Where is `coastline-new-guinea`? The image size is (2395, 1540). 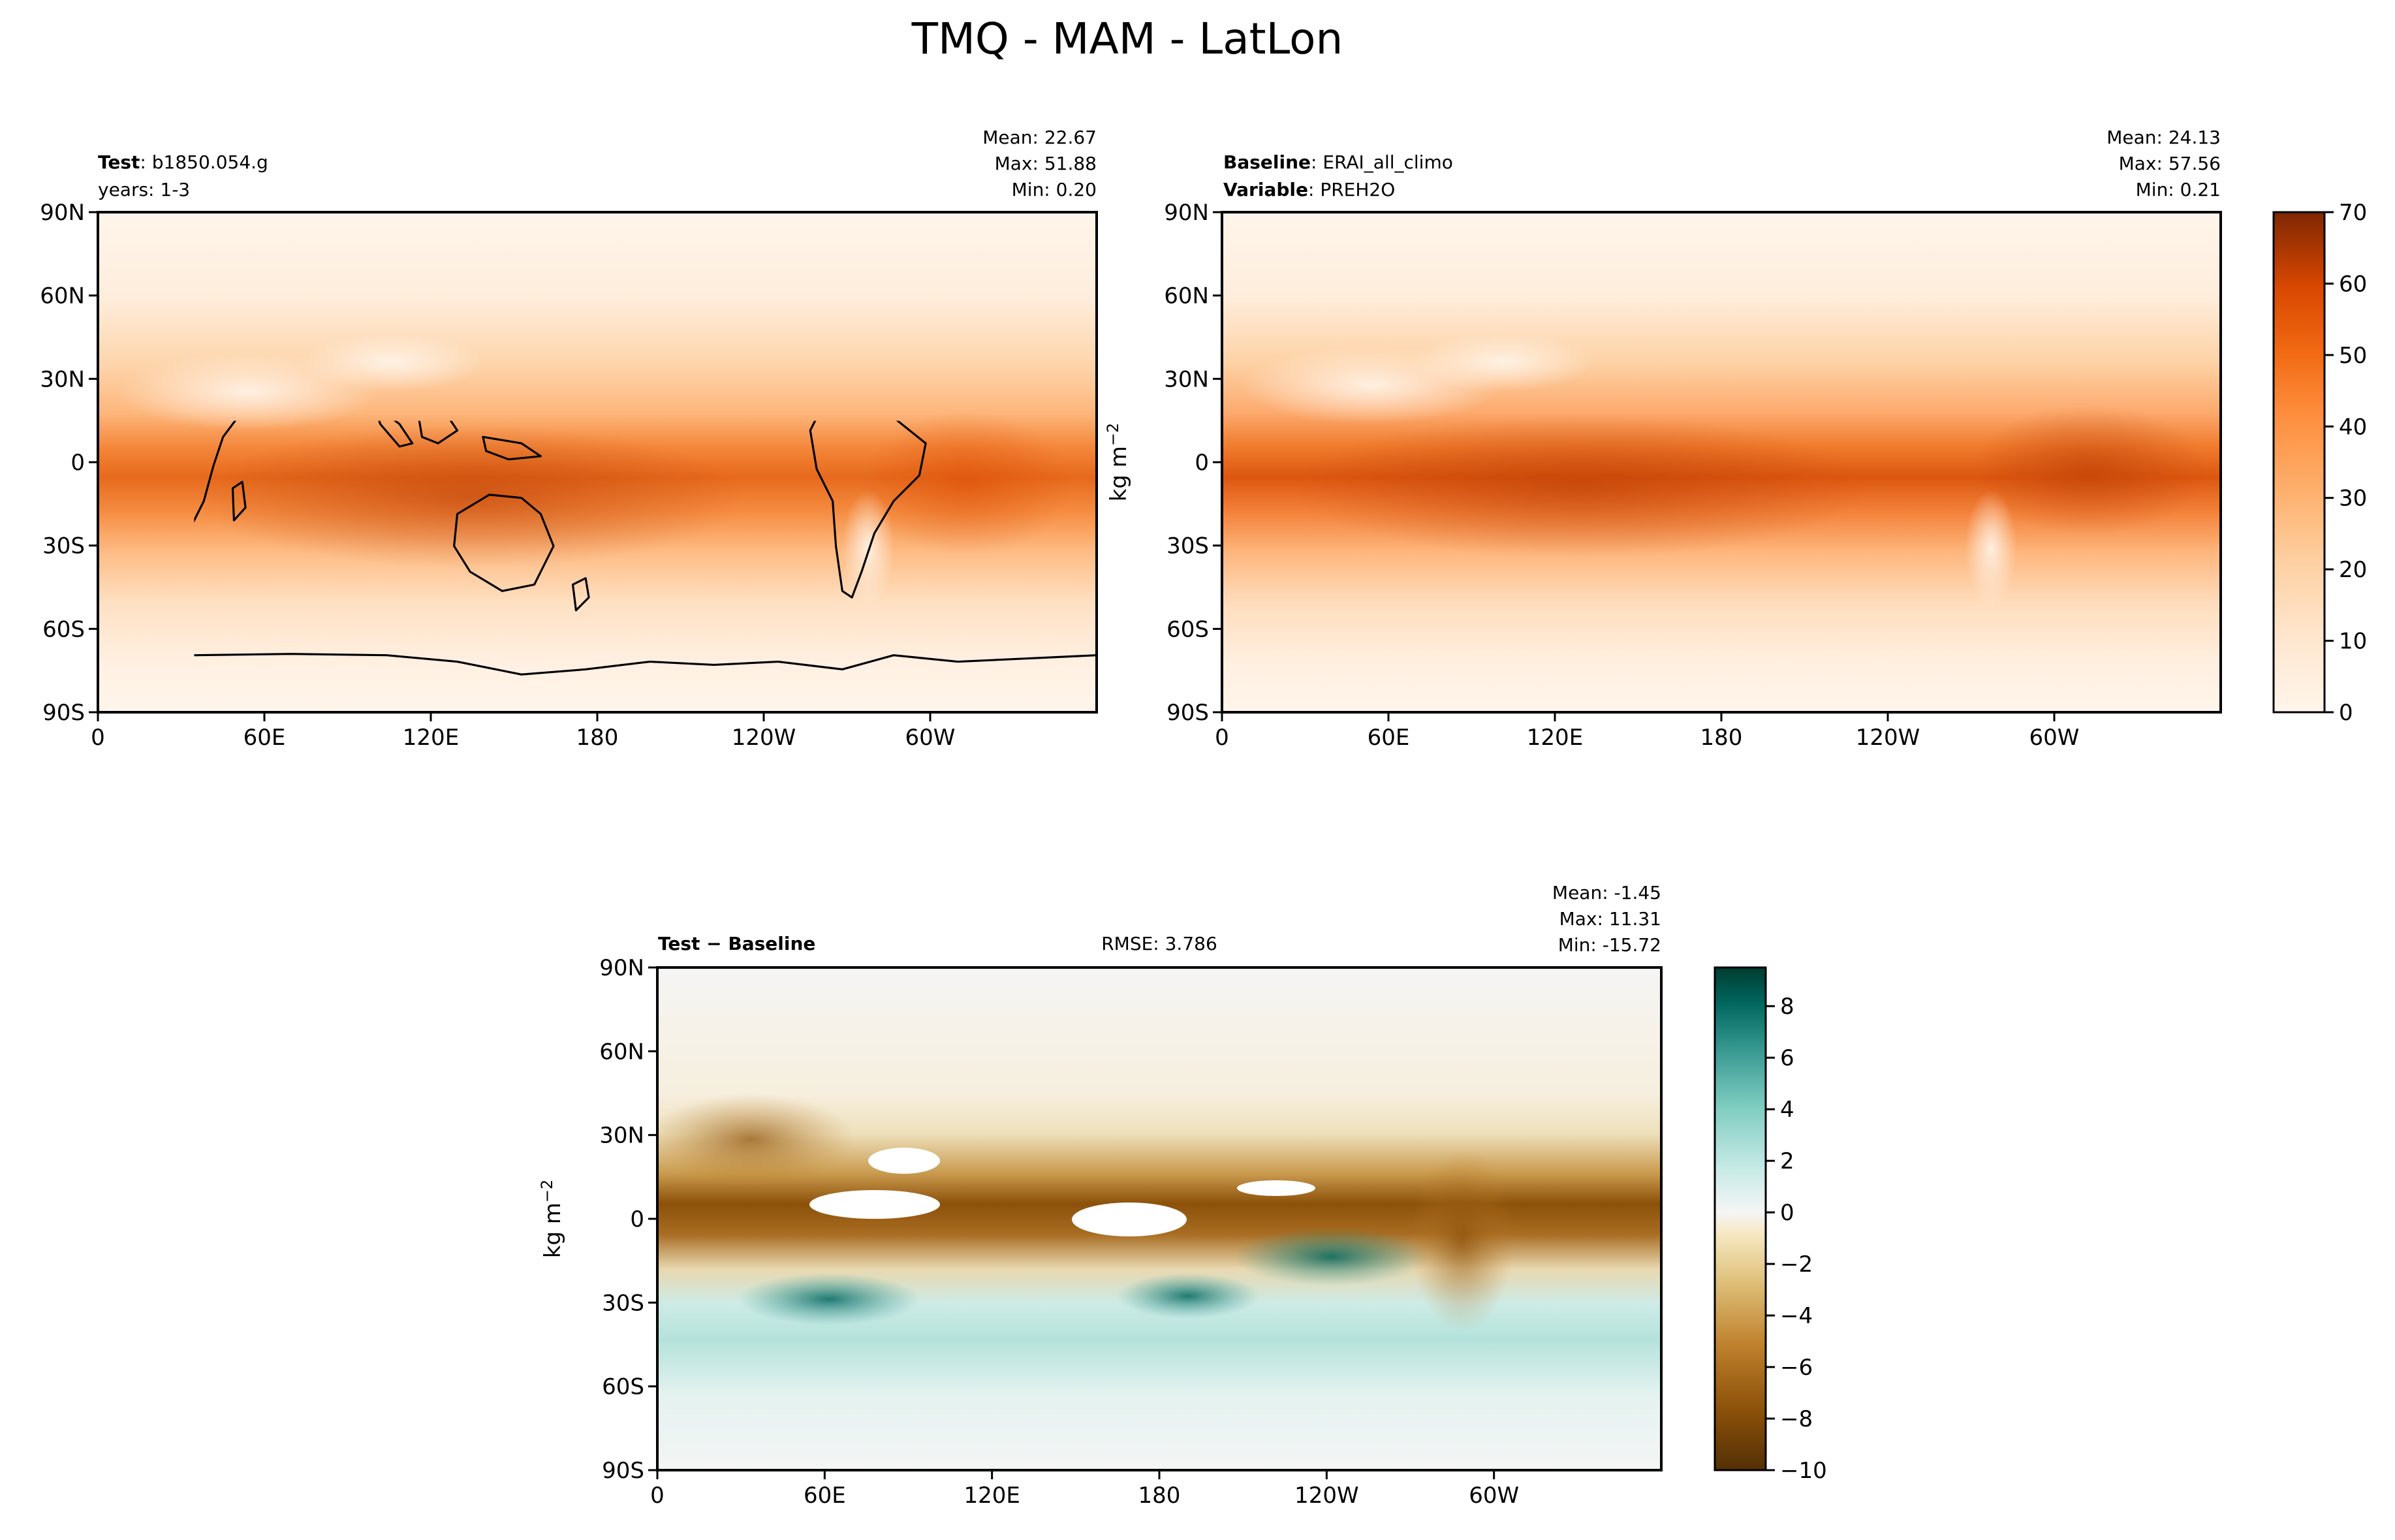
coastline-new-guinea is located at coordinates (512, 448).